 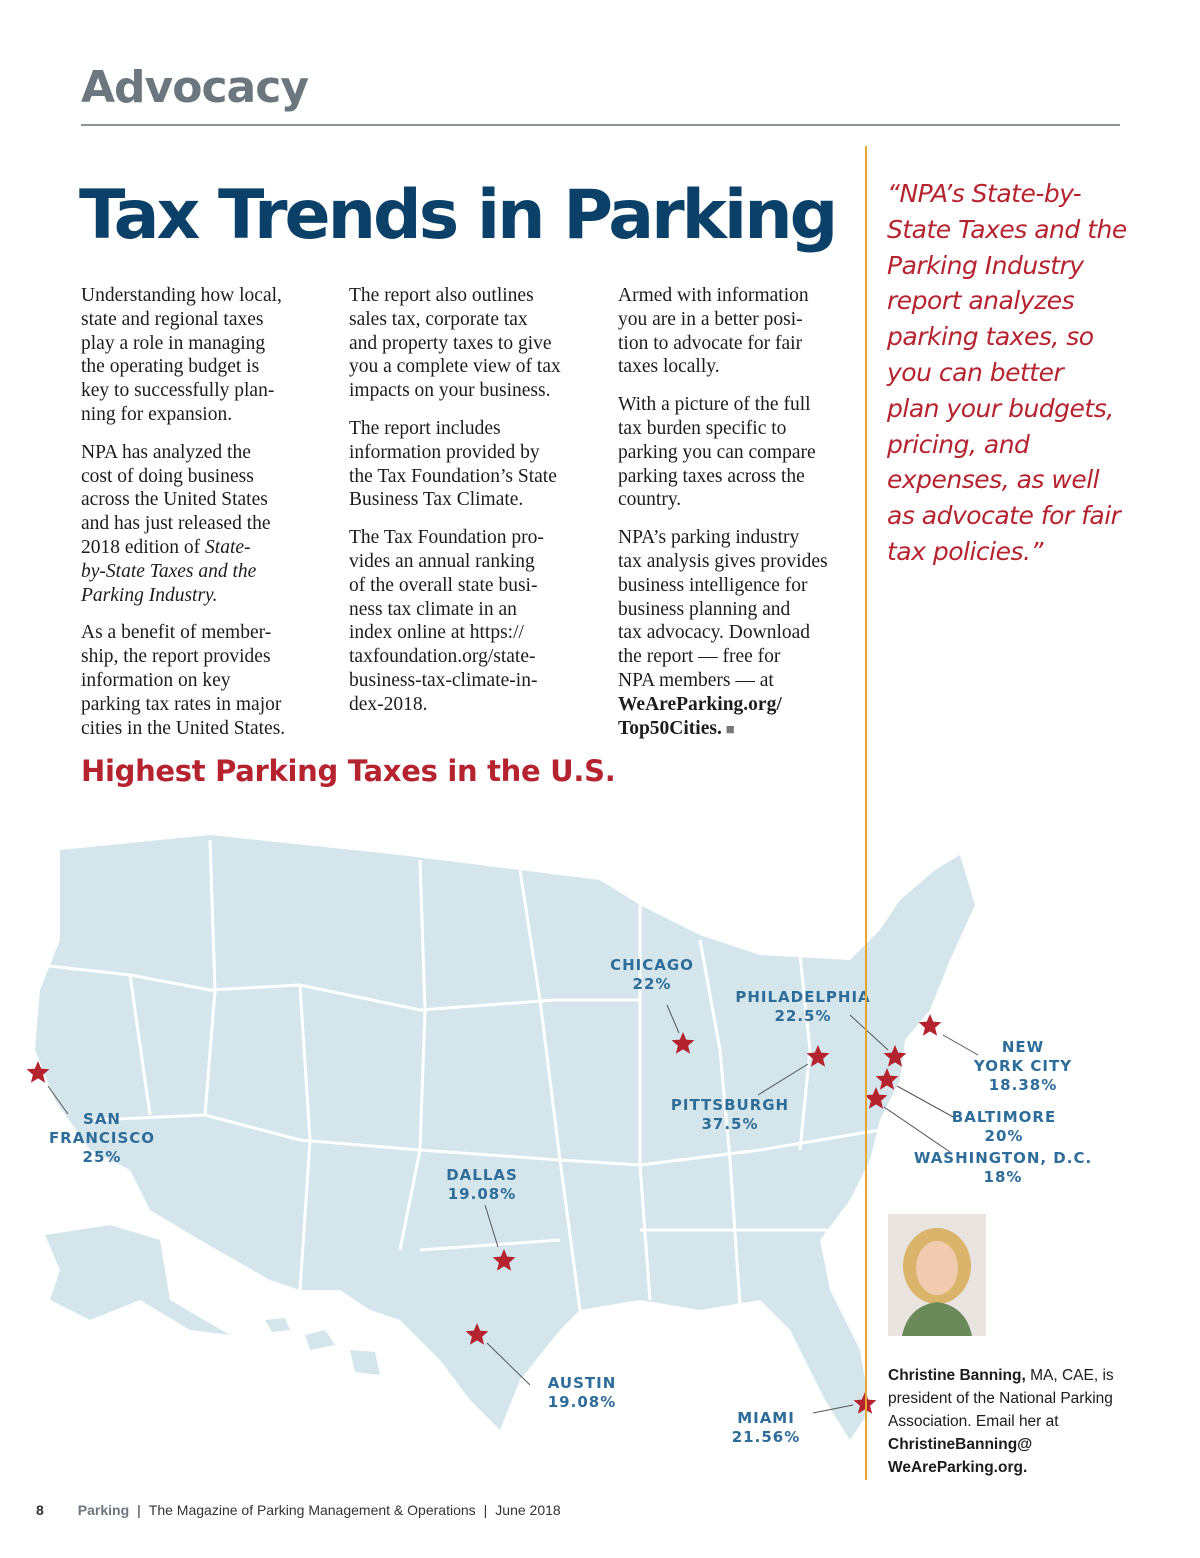 What do you see at coordinates (174, 500) in the screenshot?
I see `text-line: across the United States` at bounding box center [174, 500].